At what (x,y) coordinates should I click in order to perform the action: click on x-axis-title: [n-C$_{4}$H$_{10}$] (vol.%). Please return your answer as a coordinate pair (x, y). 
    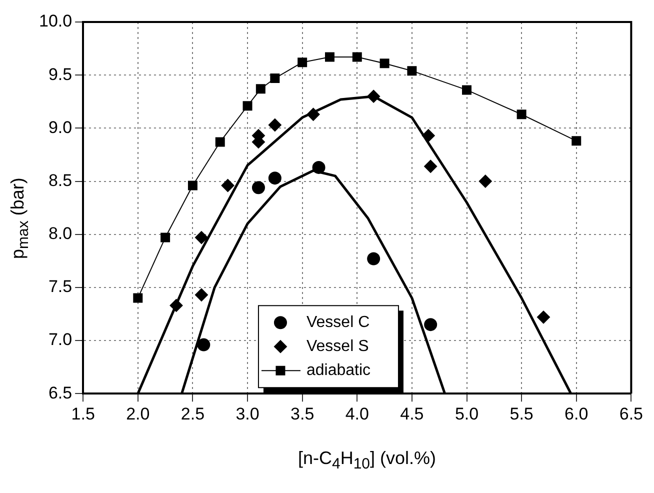
    Looking at the image, I should click on (367, 460).